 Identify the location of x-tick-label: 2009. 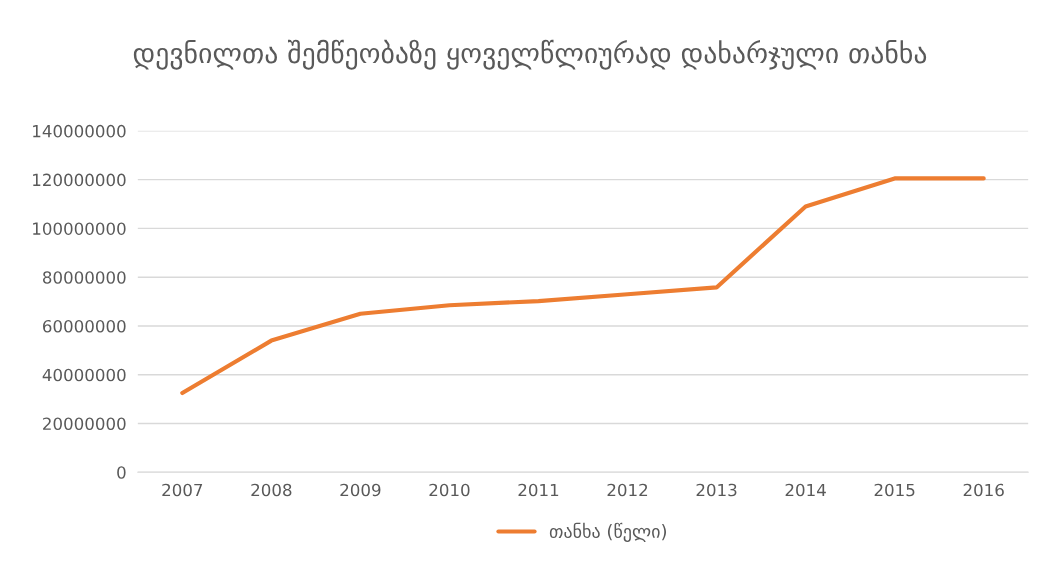
(360, 490).